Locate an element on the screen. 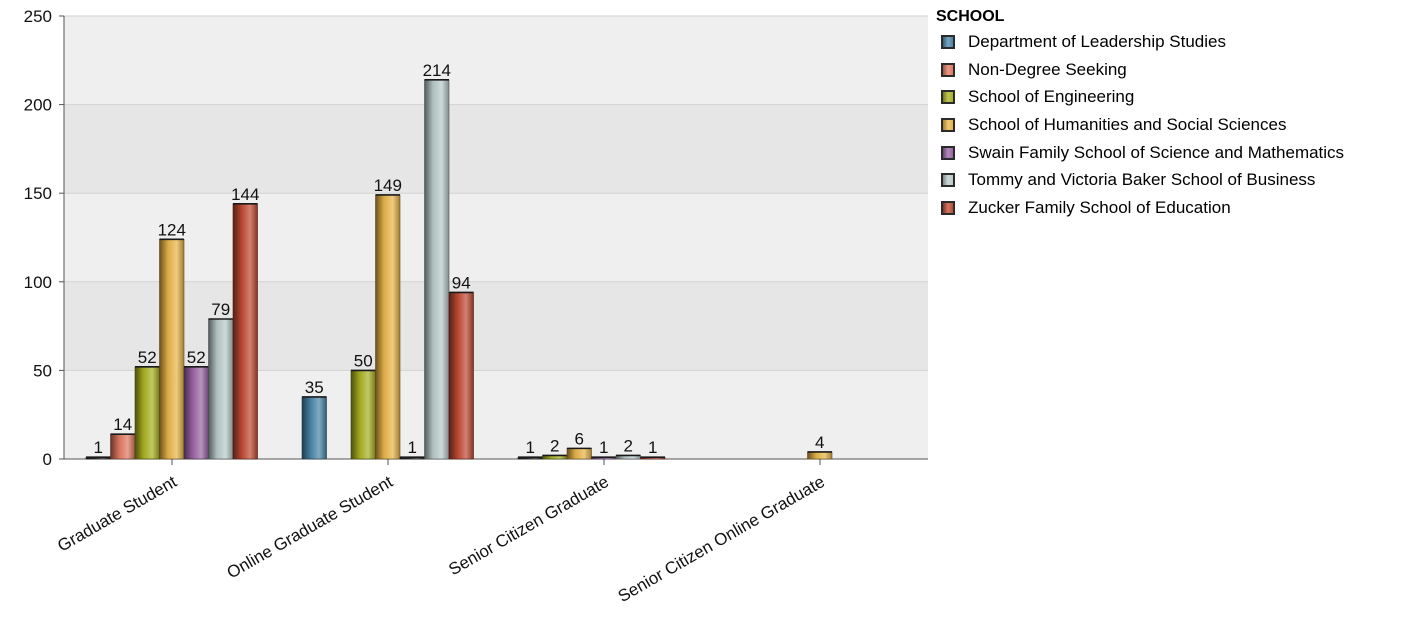  bar-value-label: 79 is located at coordinates (220, 309).